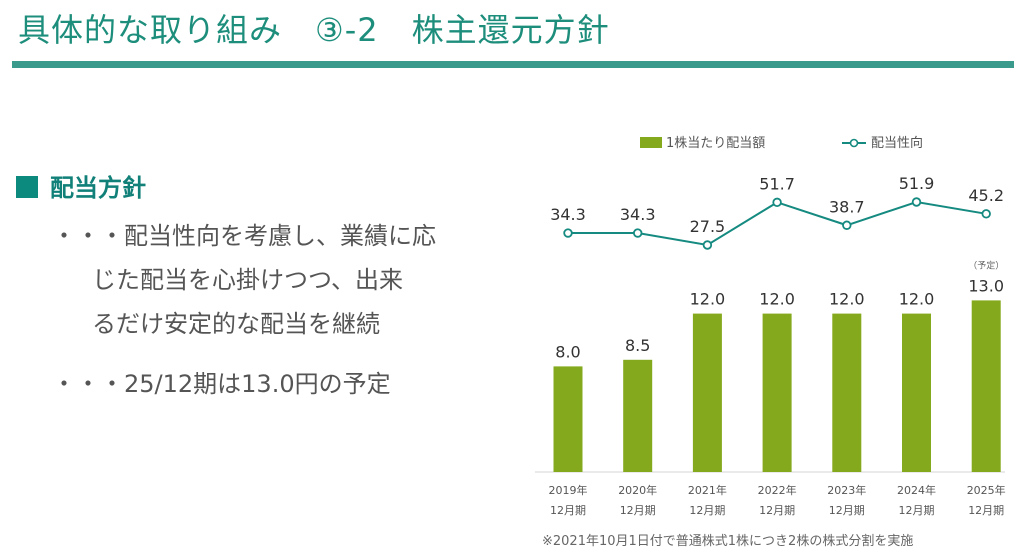 The height and width of the screenshot is (557, 1024). Describe the element at coordinates (568, 490) in the screenshot. I see `x-tick-label-year: 2019年` at that location.